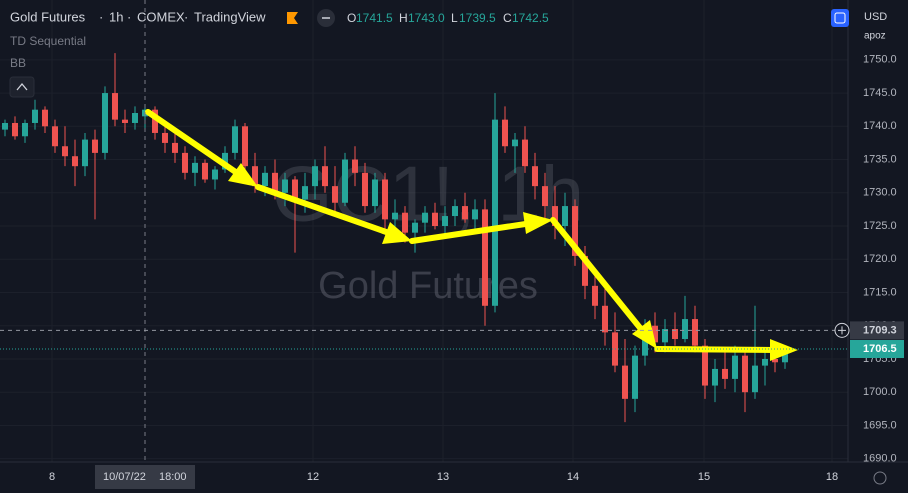 This screenshot has width=908, height=493. What do you see at coordinates (880, 478) in the screenshot?
I see `settings-gear` at bounding box center [880, 478].